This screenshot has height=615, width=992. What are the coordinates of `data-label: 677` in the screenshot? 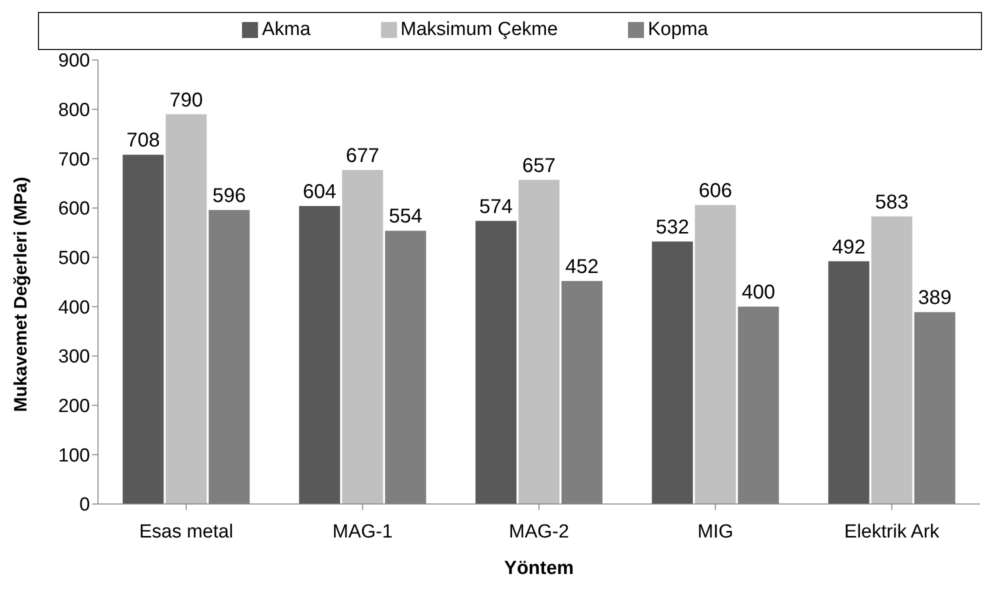 It's located at (363, 156).